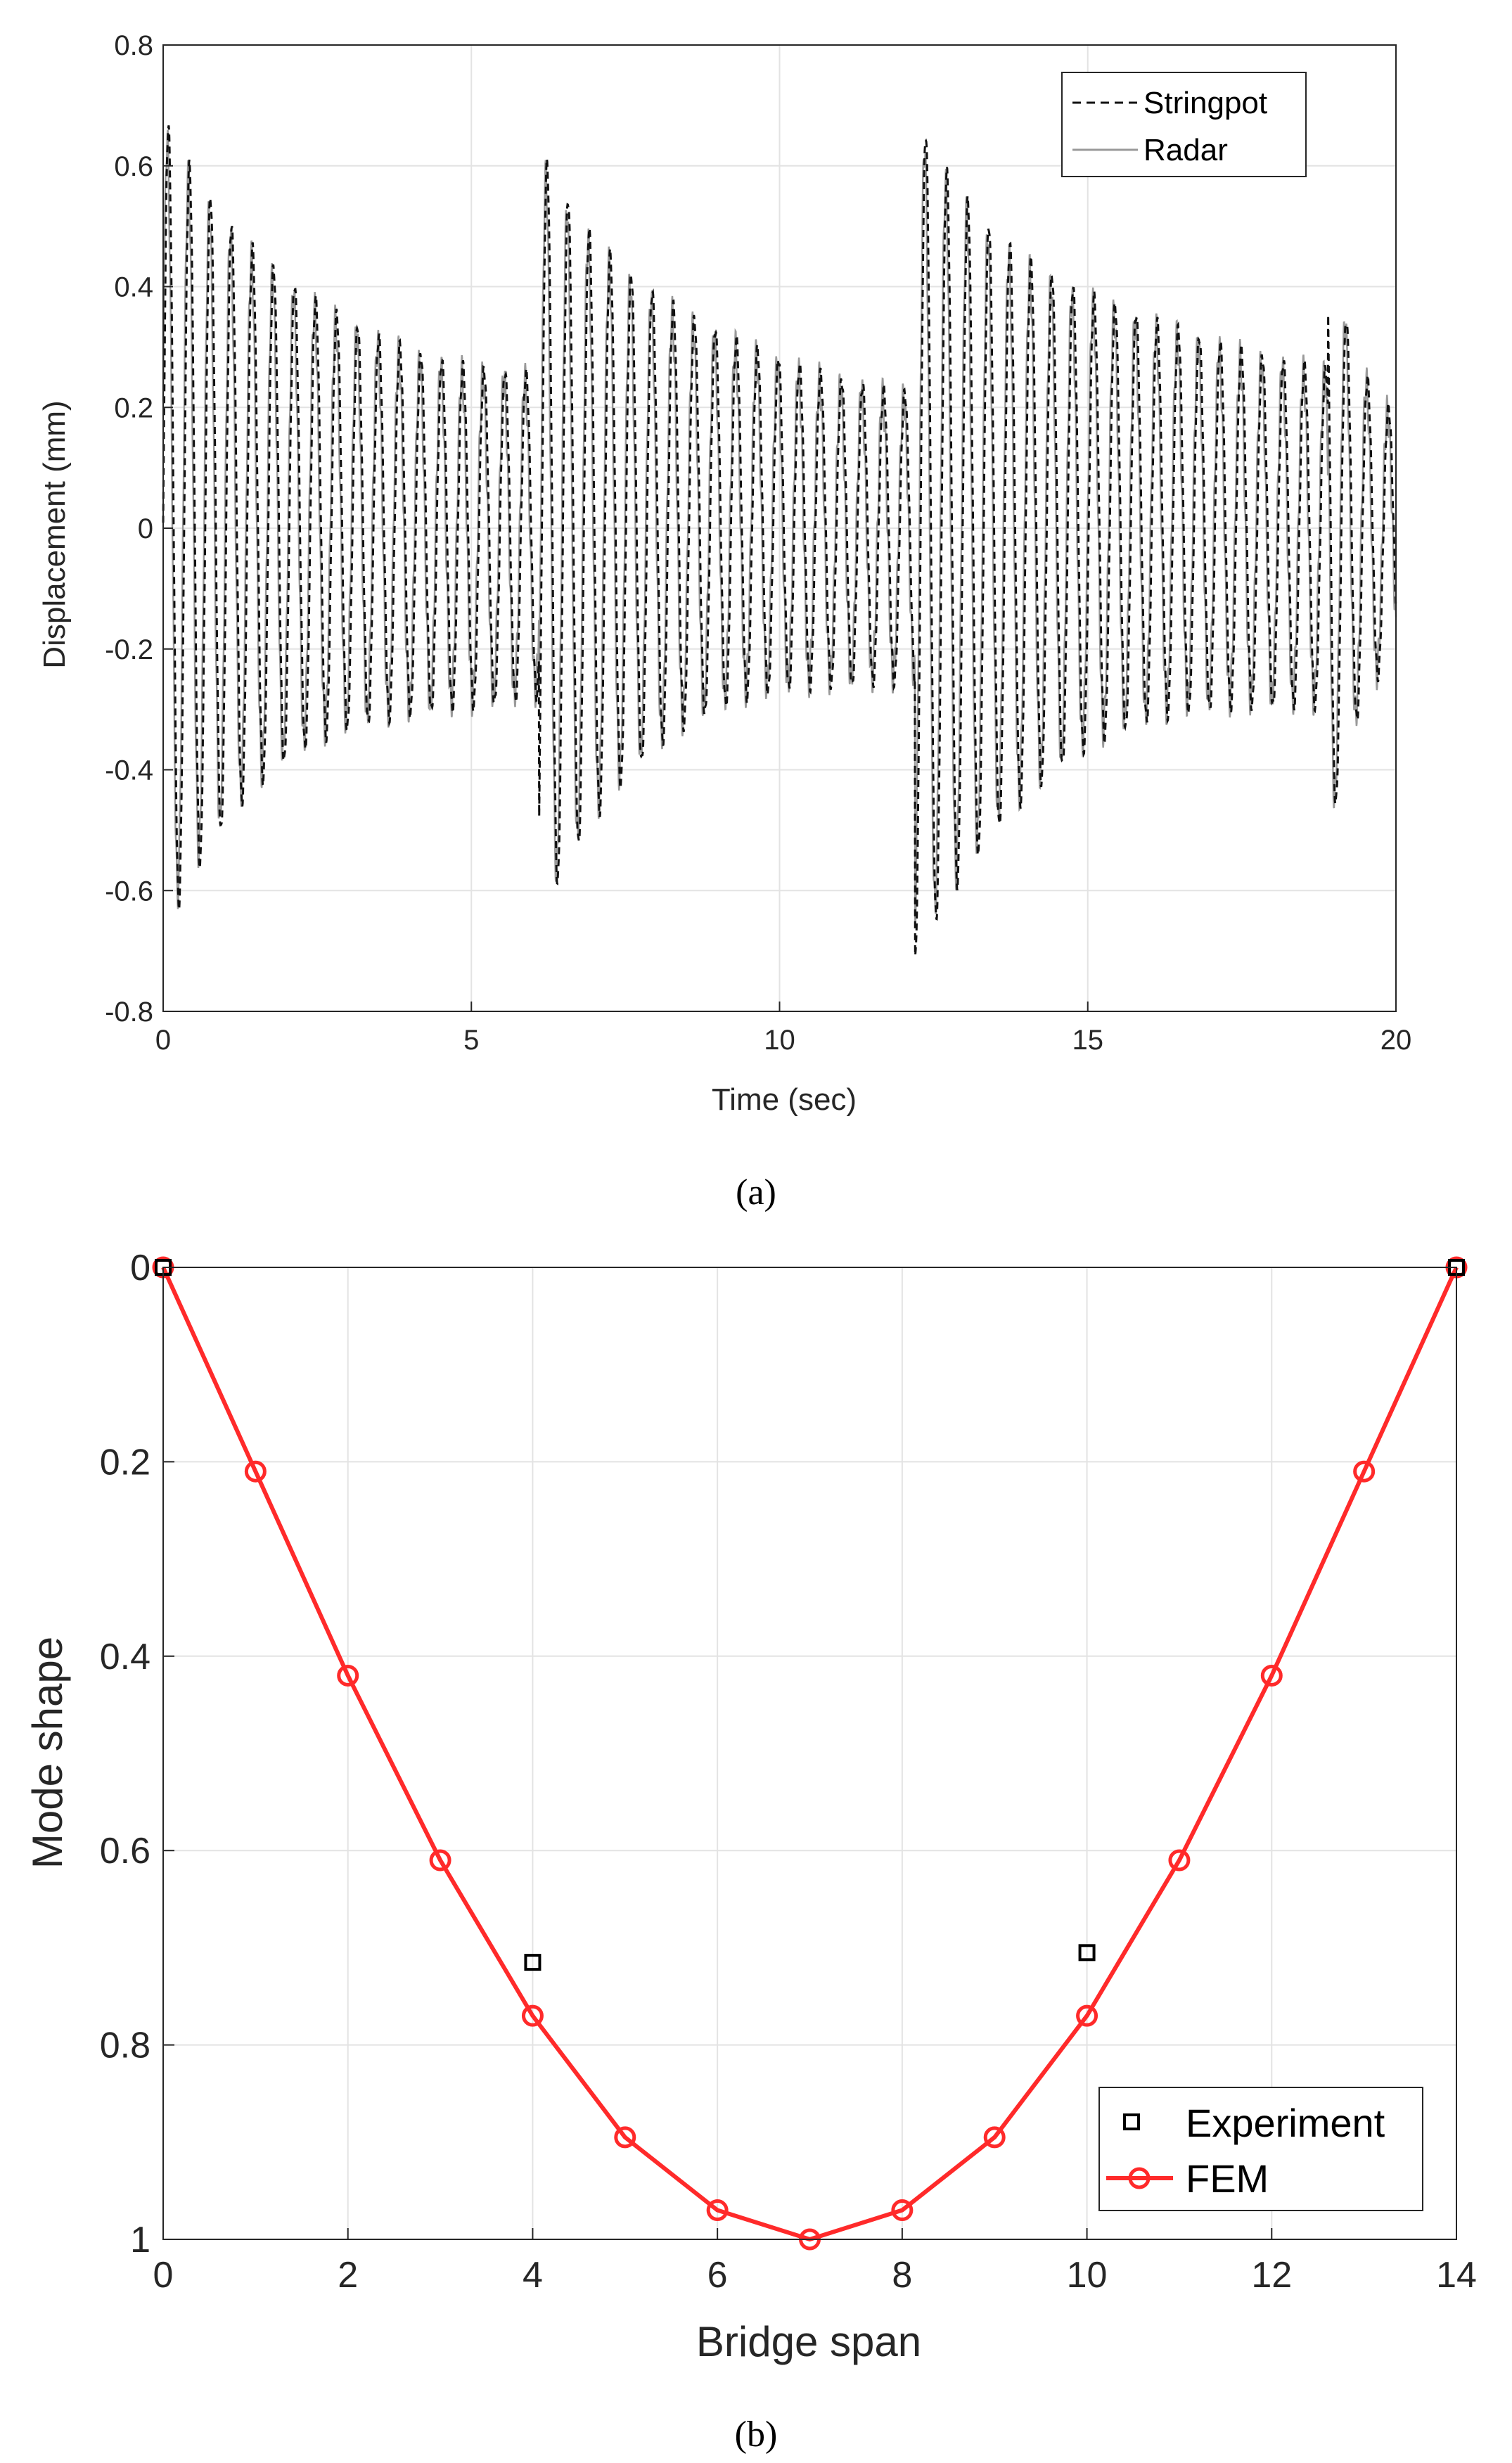 This screenshot has height=2463, width=1512. Describe the element at coordinates (129, 770) in the screenshot. I see `chart-a-ytick-label: -0.4` at that location.